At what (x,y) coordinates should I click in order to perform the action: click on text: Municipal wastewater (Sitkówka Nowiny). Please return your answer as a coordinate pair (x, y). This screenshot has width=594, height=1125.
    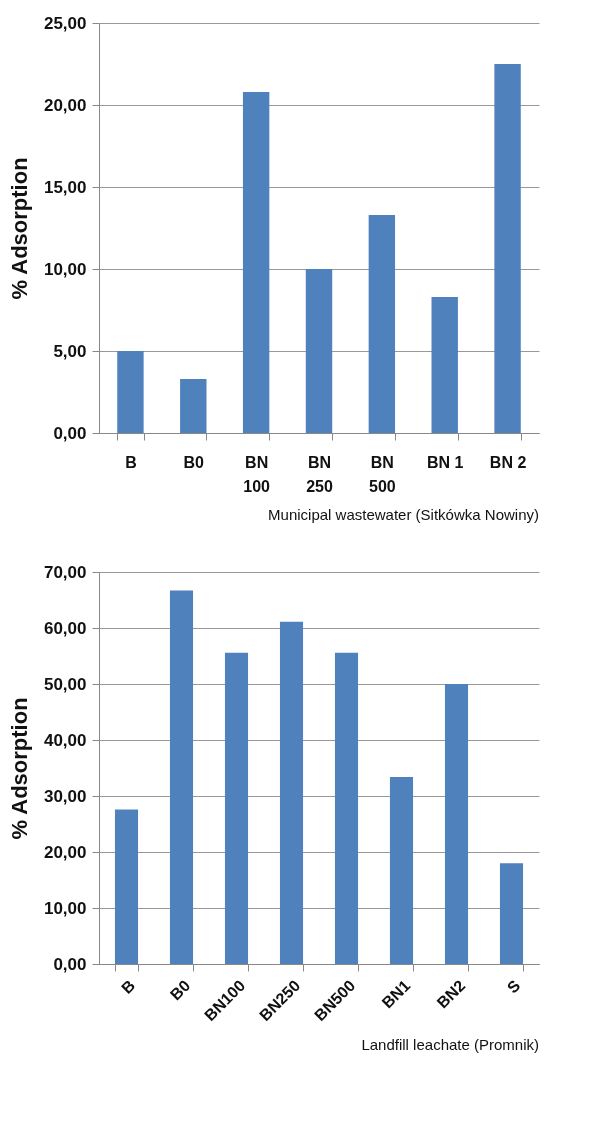
    Looking at the image, I should click on (403, 514).